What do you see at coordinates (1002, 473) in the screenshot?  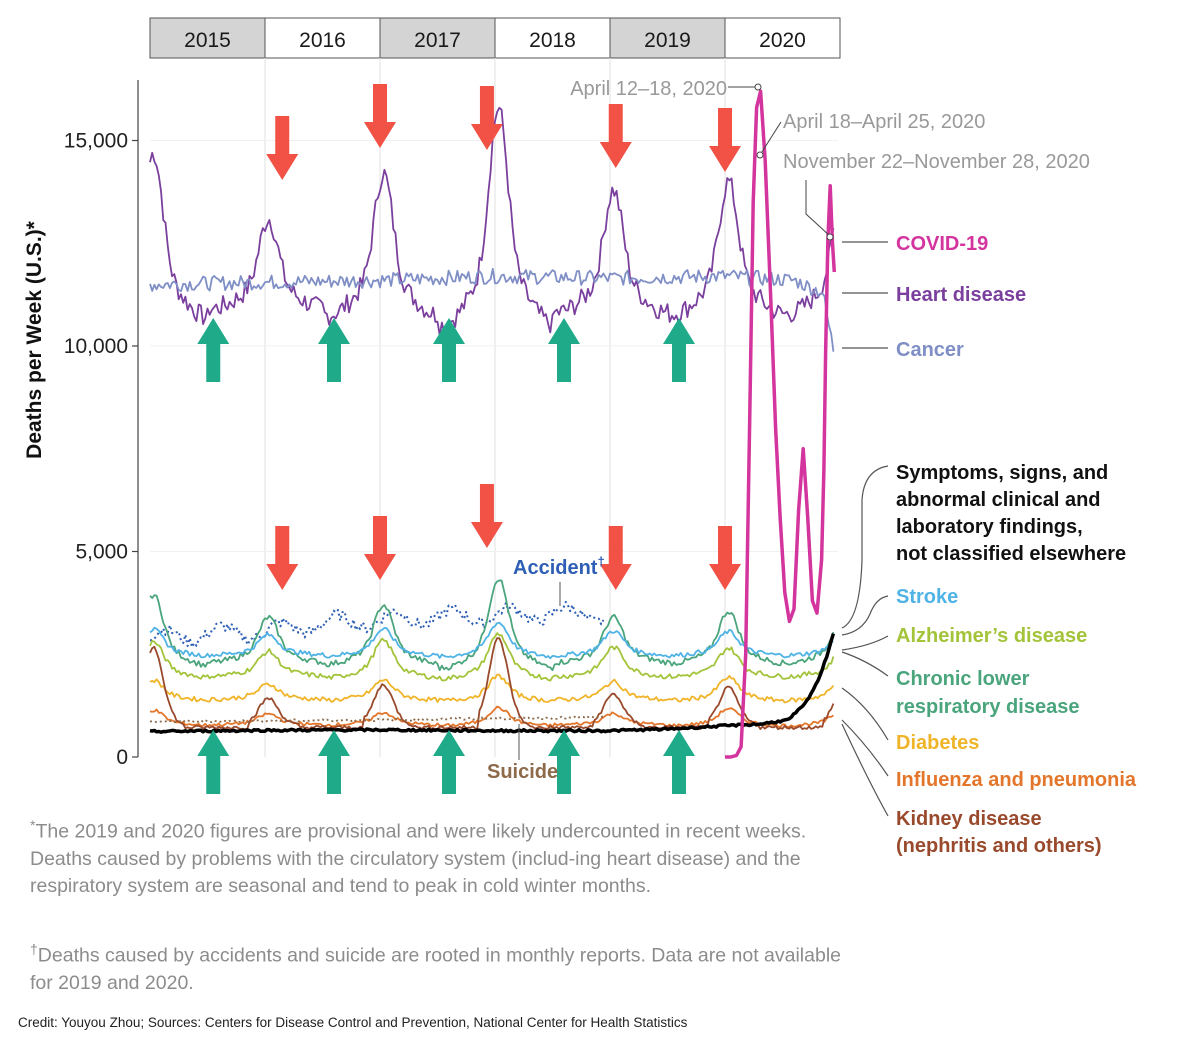 I see `series-label: Symptoms, signs, and` at bounding box center [1002, 473].